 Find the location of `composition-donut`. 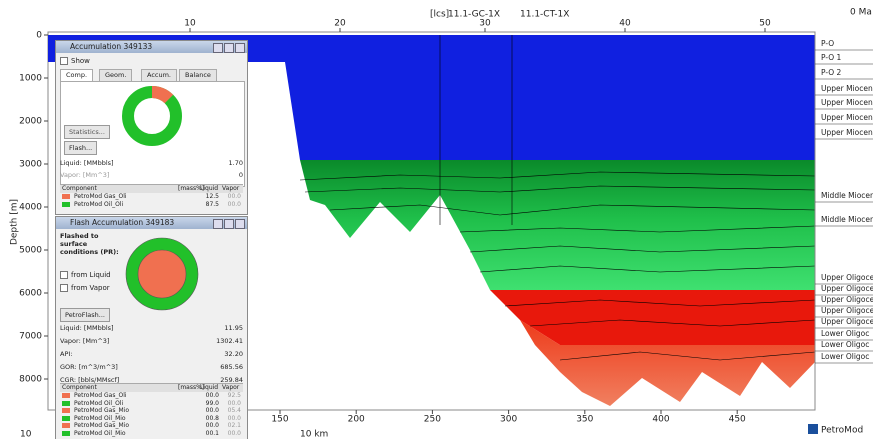

composition-donut is located at coordinates (152, 116).